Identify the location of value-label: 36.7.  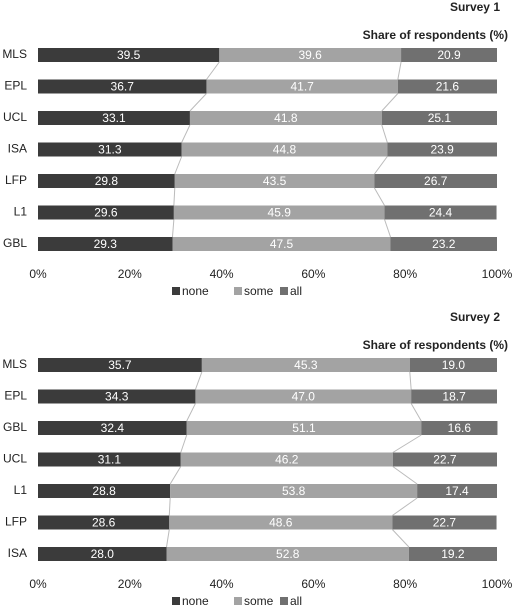
(123, 87).